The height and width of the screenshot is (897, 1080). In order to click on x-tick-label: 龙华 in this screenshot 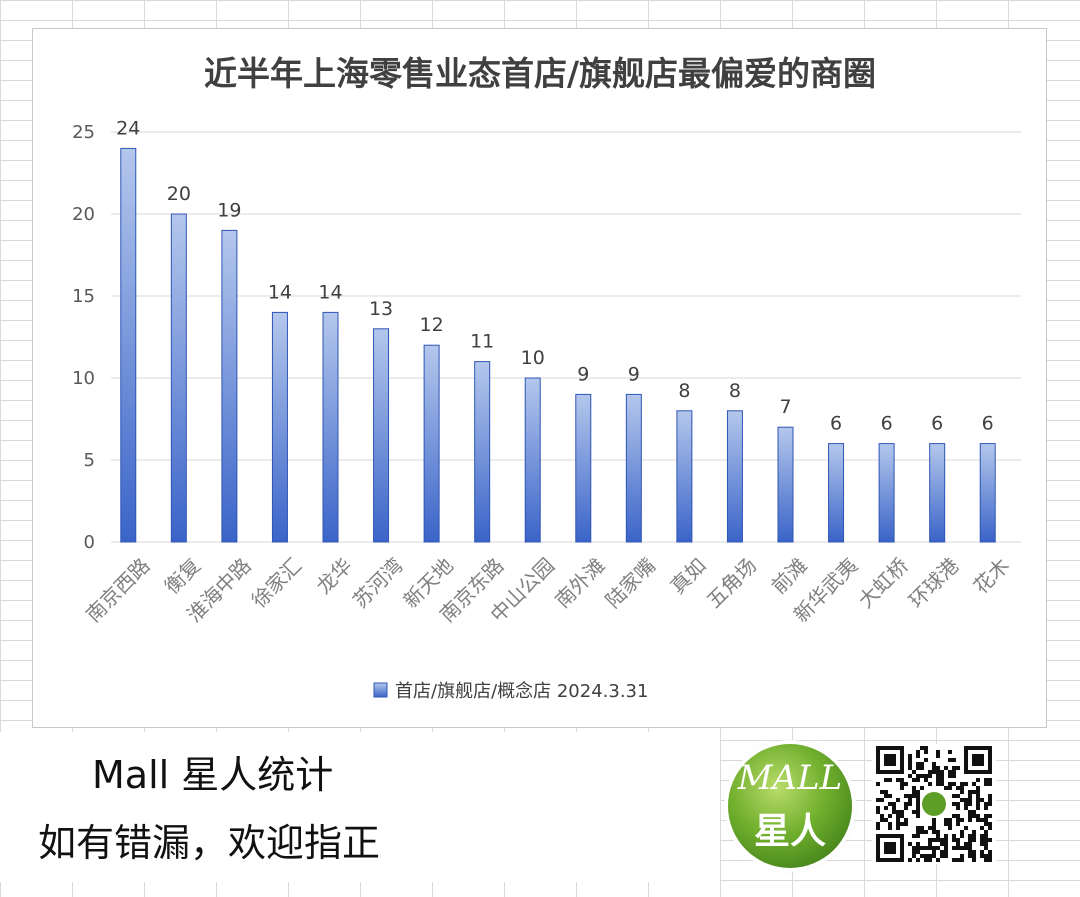, I will do `click(334, 575)`.